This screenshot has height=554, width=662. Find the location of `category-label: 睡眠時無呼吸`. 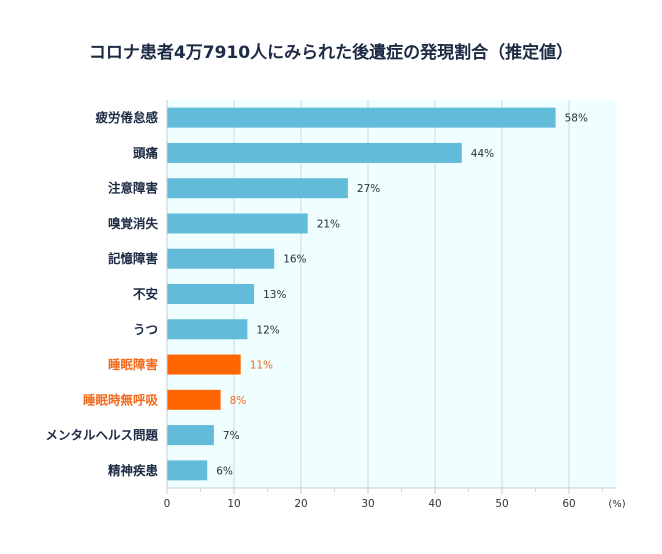

category-label: 睡眠時無呼吸 is located at coordinates (121, 399).